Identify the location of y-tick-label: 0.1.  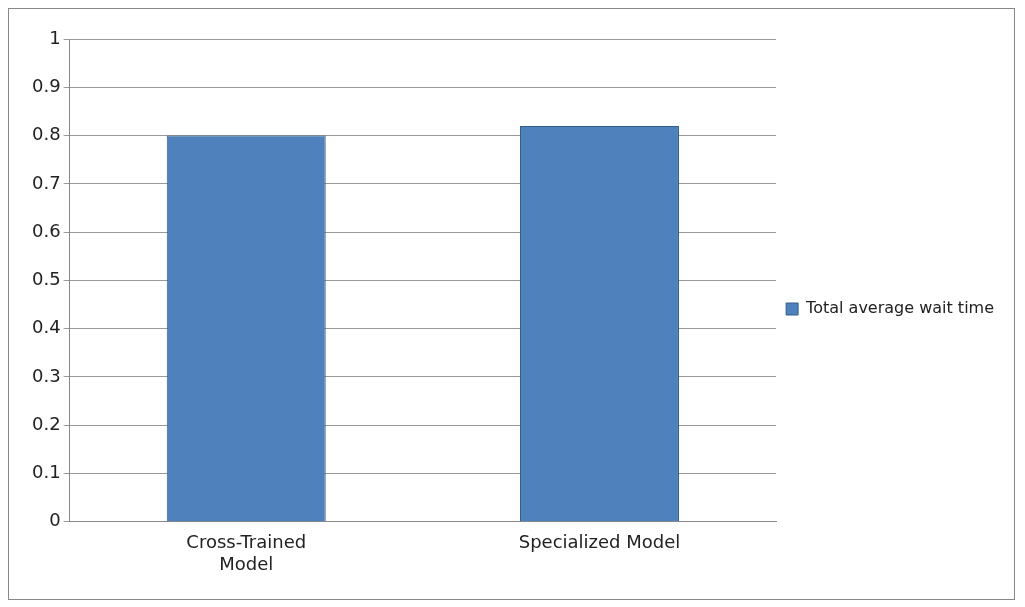
(46, 472).